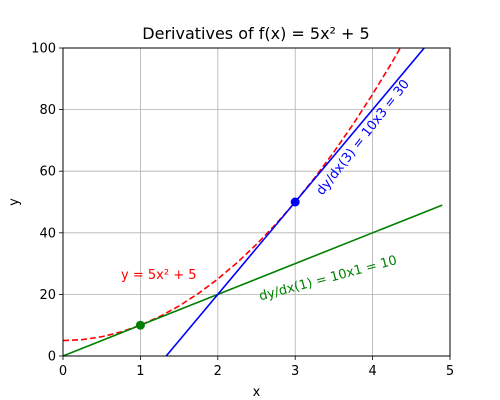  Describe the element at coordinates (140, 371) in the screenshot. I see `x-tick-label: 1` at that location.